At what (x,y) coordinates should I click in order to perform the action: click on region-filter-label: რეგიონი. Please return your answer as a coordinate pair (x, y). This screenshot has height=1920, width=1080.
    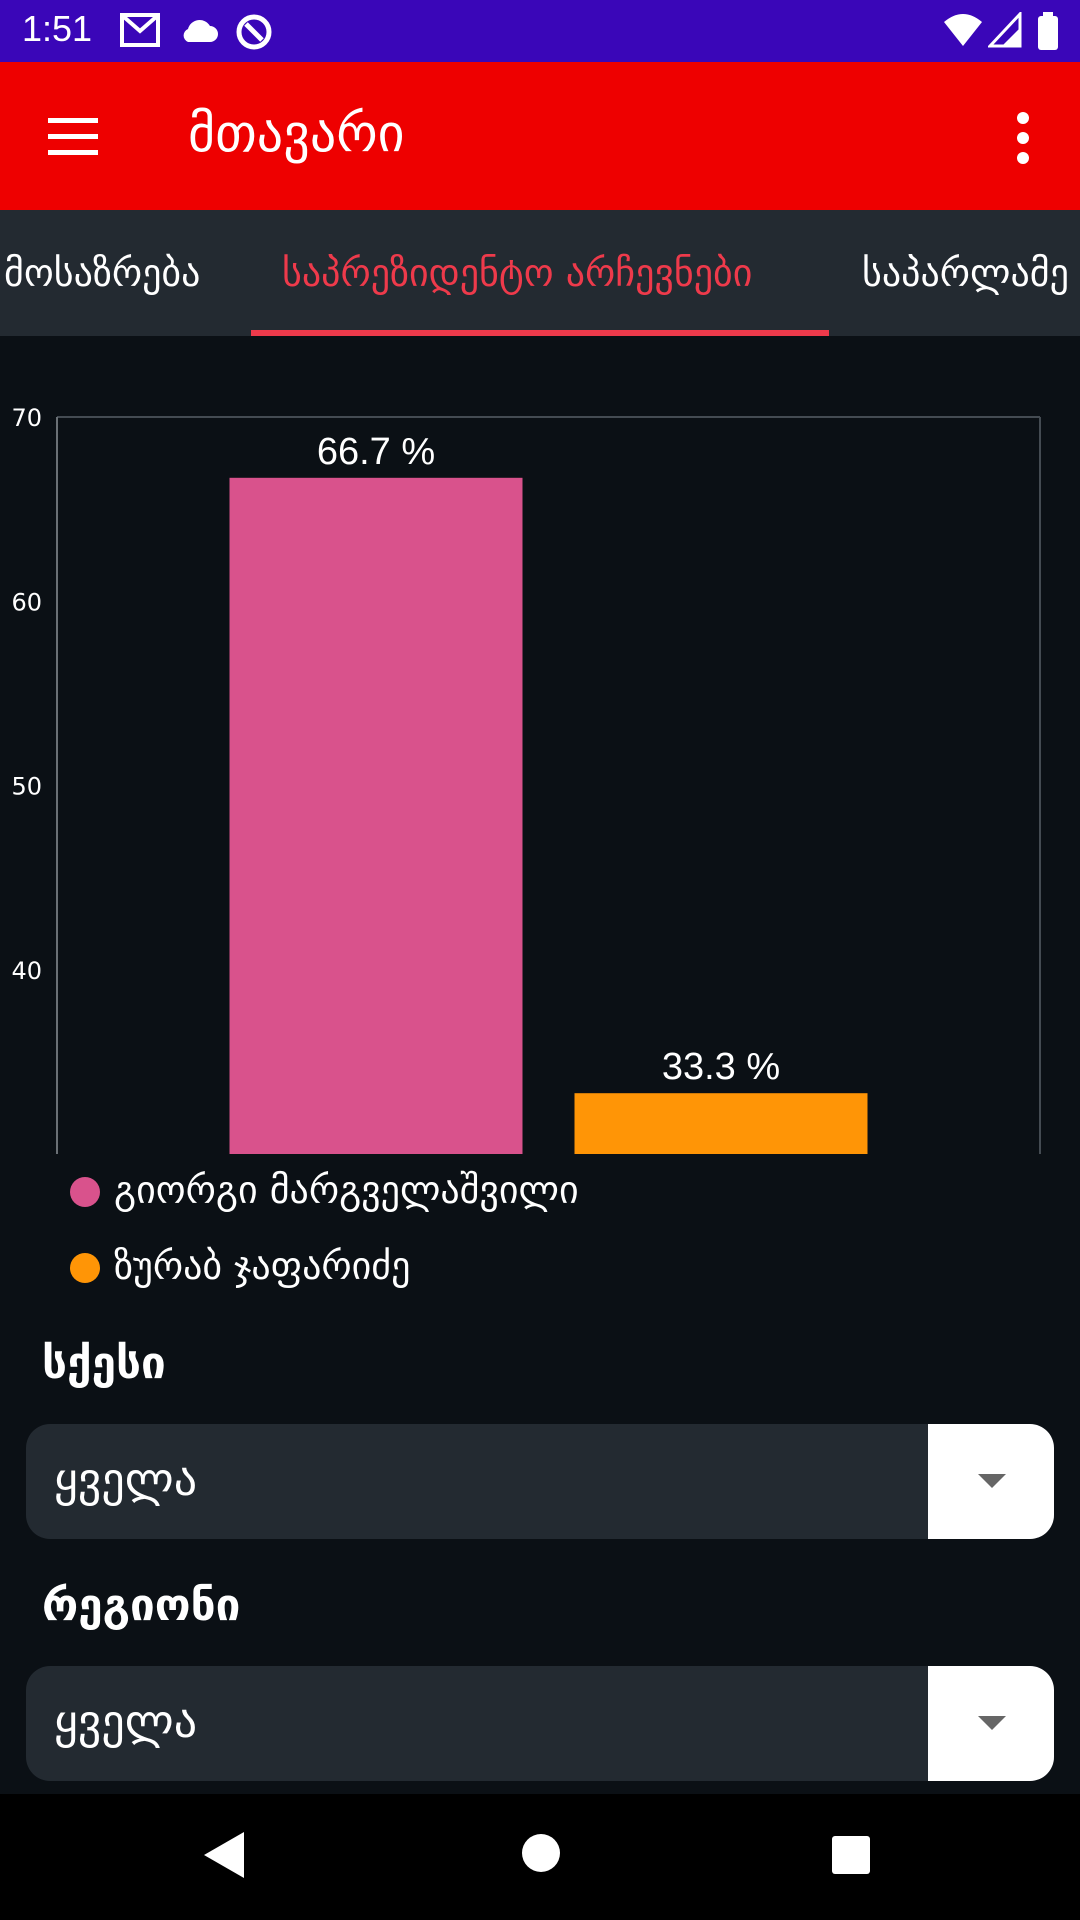
    Looking at the image, I should click on (141, 1605).